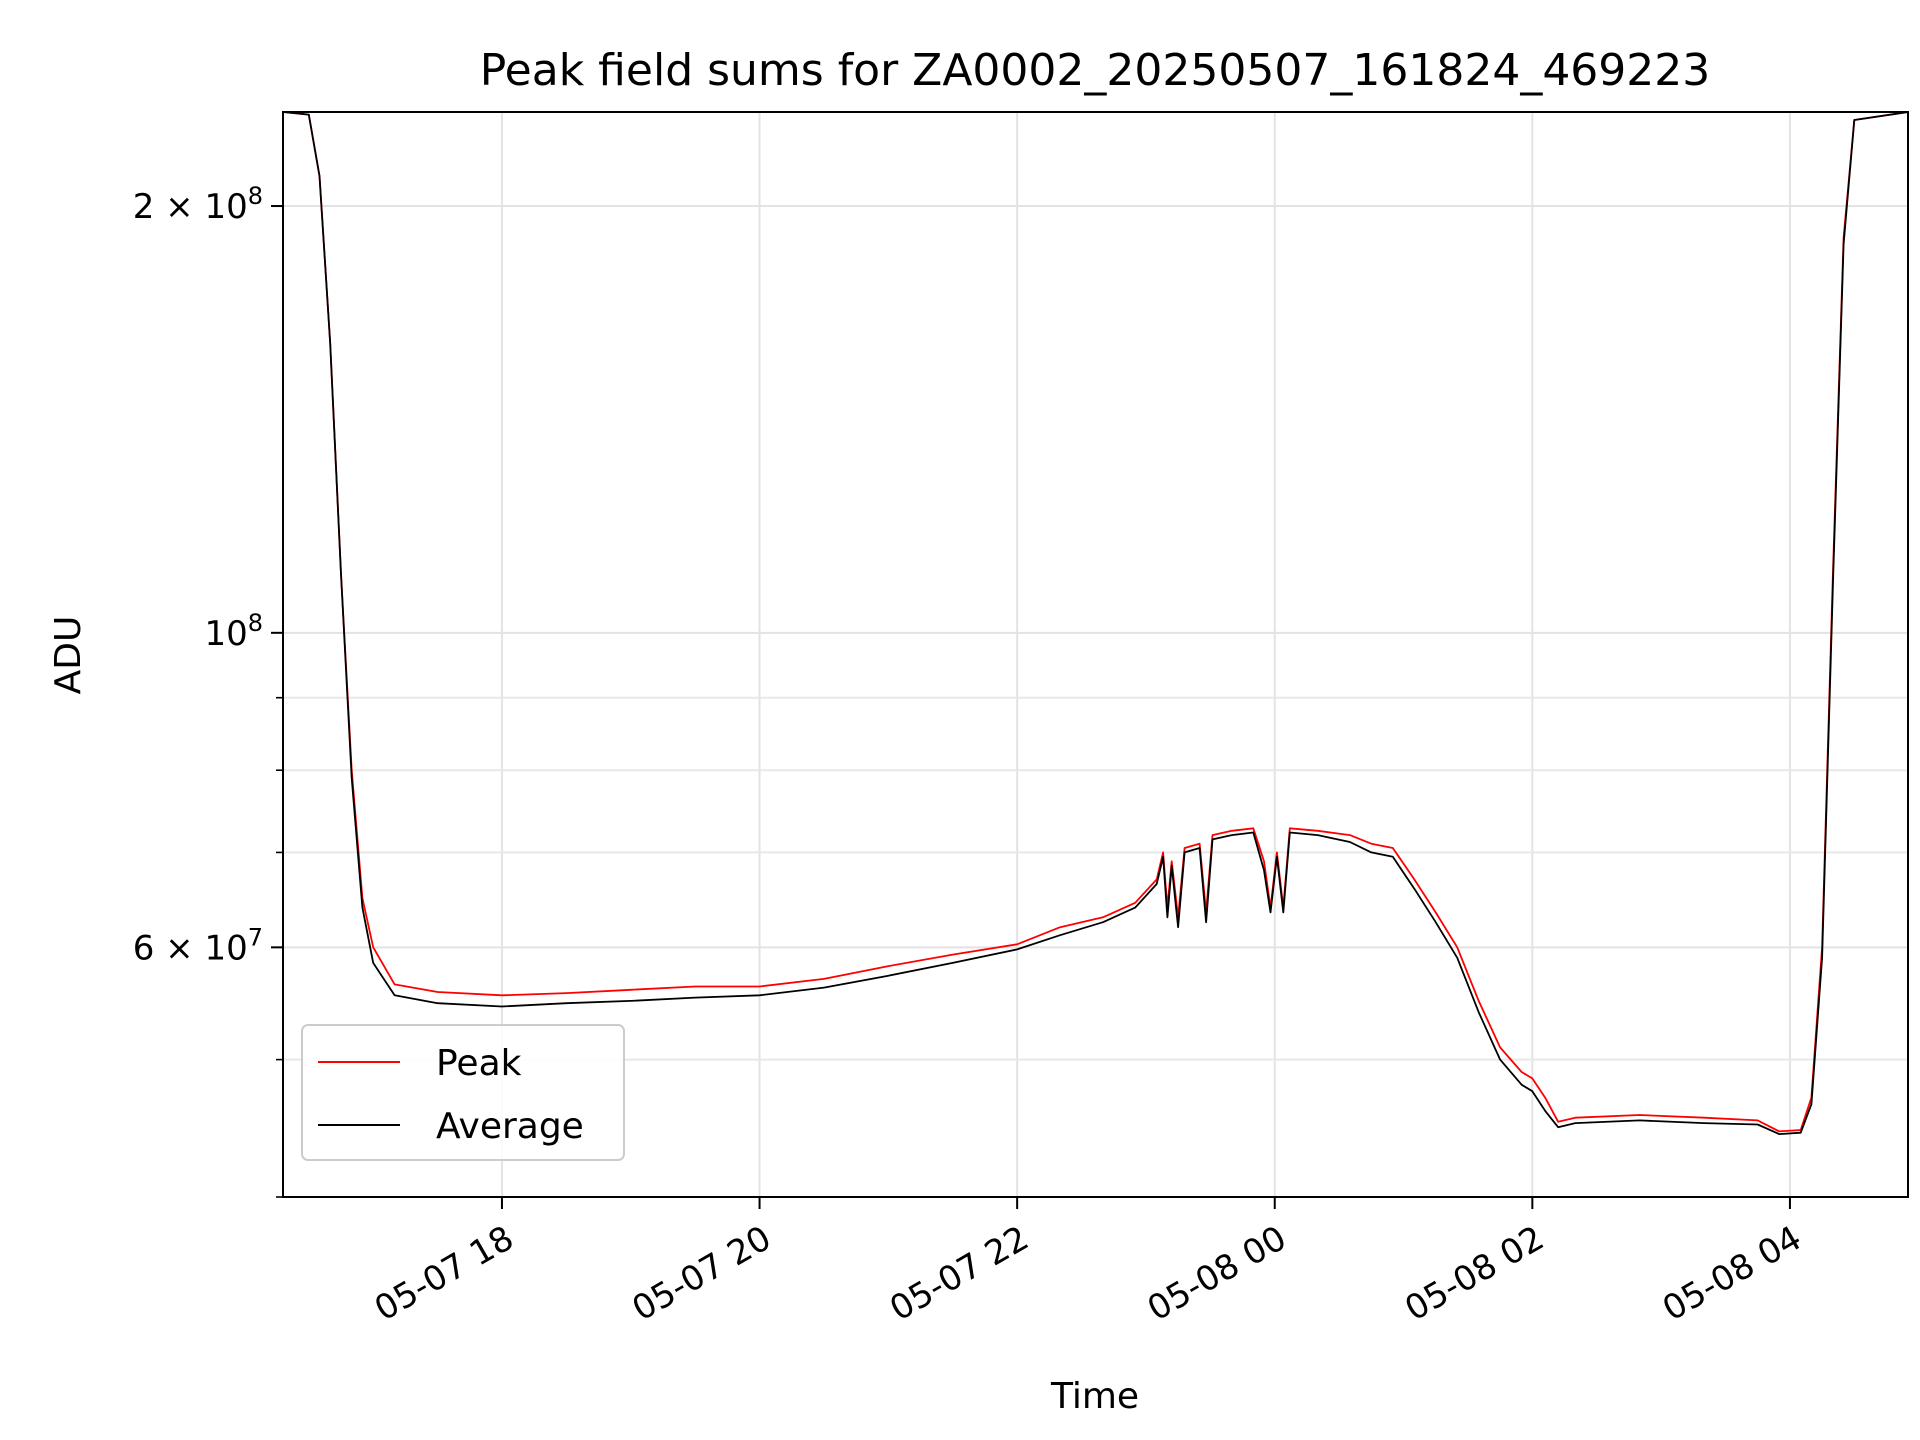 The width and height of the screenshot is (1920, 1440). I want to click on legend-label-peak: Peak, so click(479, 1063).